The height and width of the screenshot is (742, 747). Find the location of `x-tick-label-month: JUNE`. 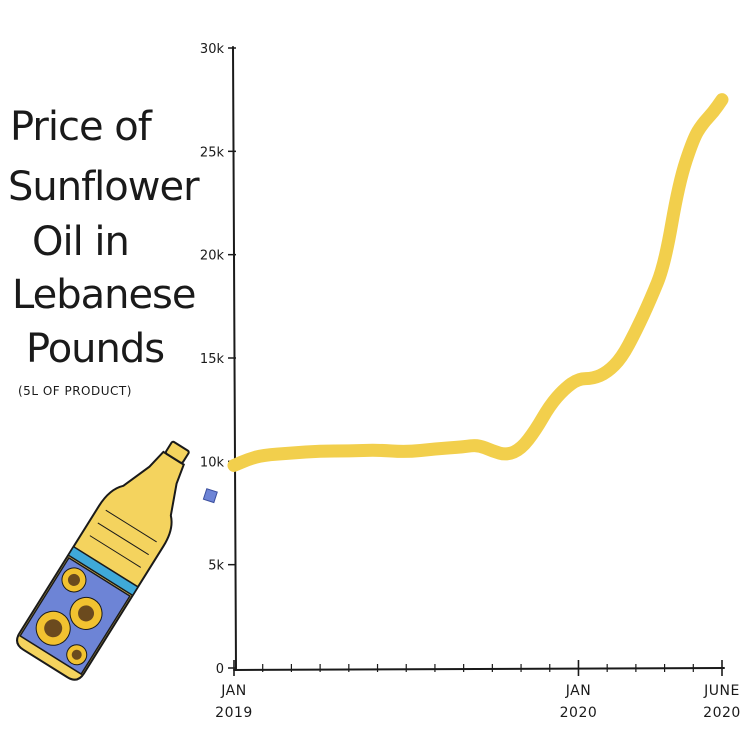

x-tick-label-month: JUNE is located at coordinates (721, 691).